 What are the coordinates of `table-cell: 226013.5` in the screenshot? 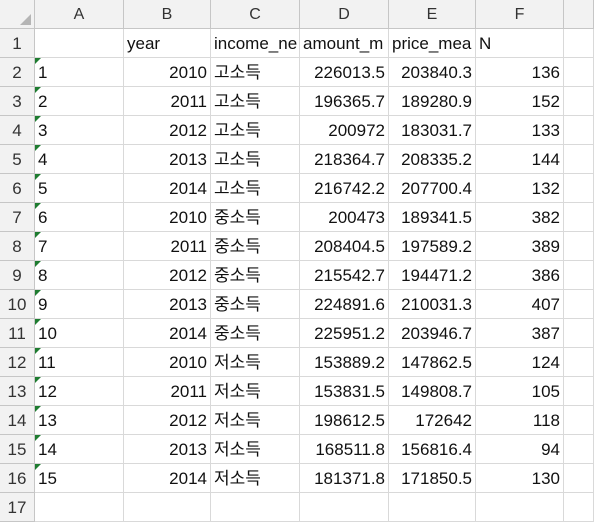 It's located at (344, 72).